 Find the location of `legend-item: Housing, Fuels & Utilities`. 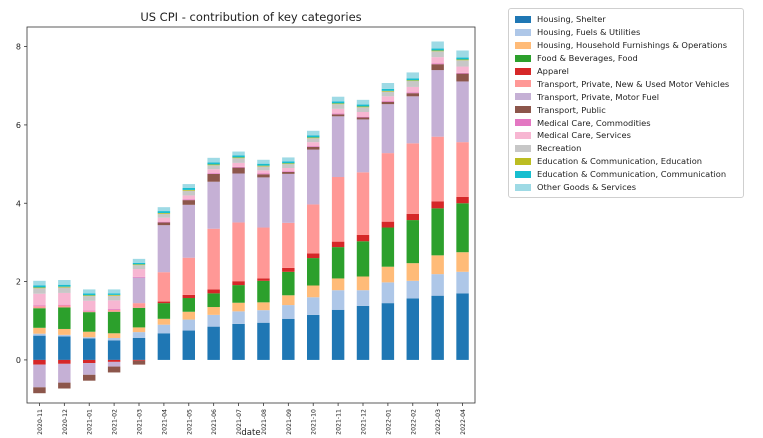

legend-item: Housing, Fuels & Utilities is located at coordinates (626, 32).